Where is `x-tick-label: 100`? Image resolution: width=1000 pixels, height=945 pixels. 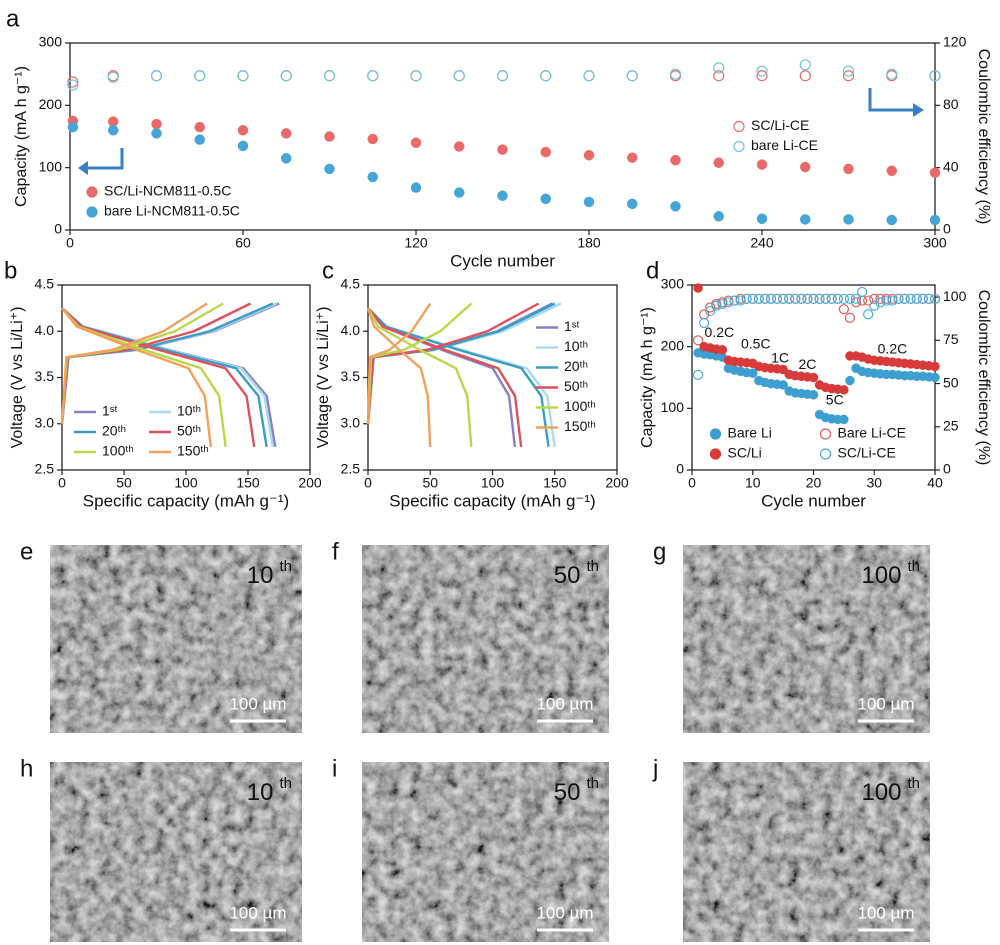 x-tick-label: 100 is located at coordinates (493, 483).